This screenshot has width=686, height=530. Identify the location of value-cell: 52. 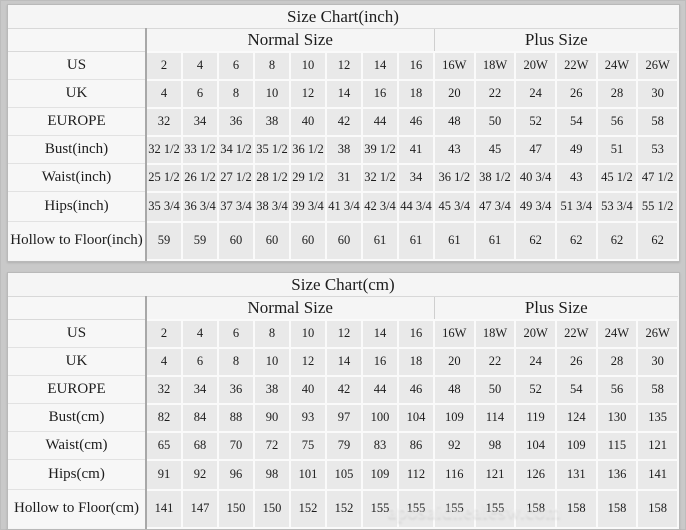
(535, 121).